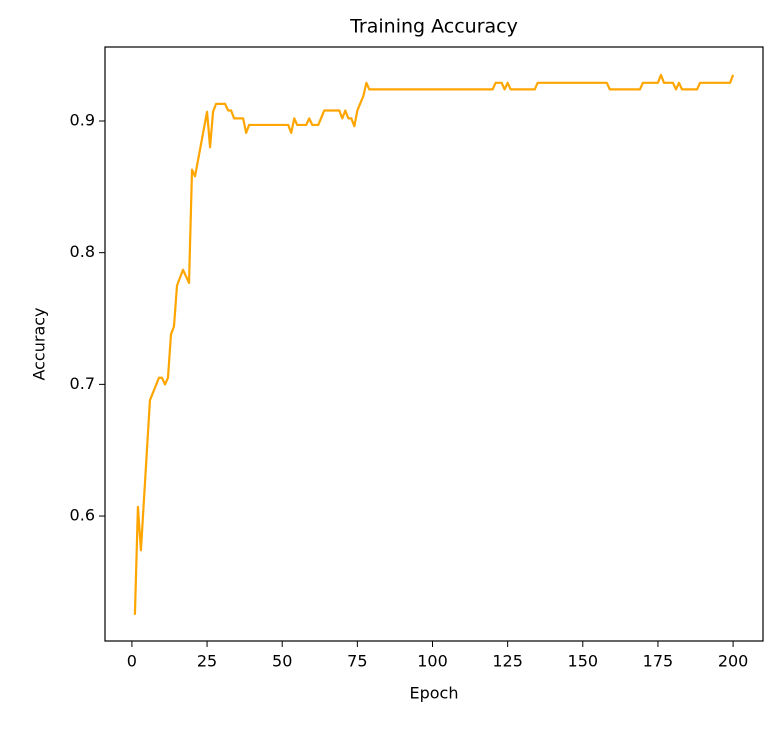  What do you see at coordinates (39, 343) in the screenshot?
I see `y-axis-label: Accuracy` at bounding box center [39, 343].